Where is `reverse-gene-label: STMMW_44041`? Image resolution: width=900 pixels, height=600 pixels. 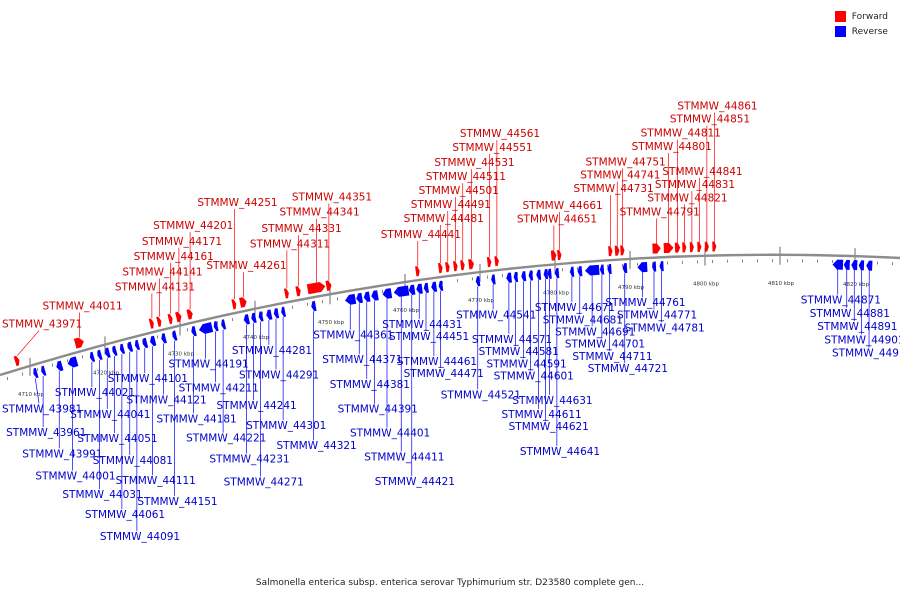
reverse-gene-label: STMMW_44041 is located at coordinates (110, 415).